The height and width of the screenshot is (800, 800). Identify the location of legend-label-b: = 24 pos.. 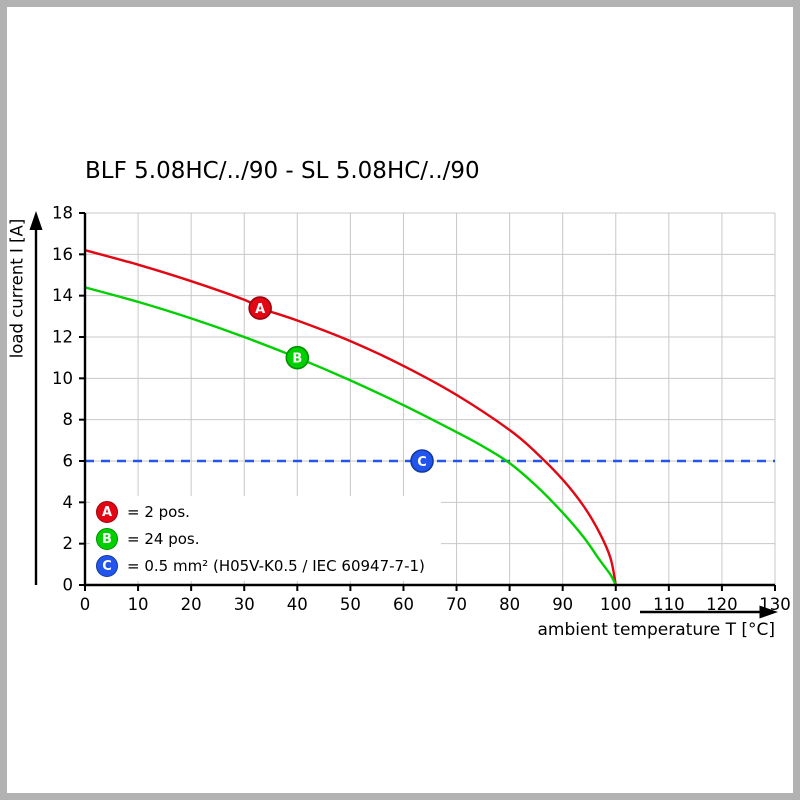
(163, 538).